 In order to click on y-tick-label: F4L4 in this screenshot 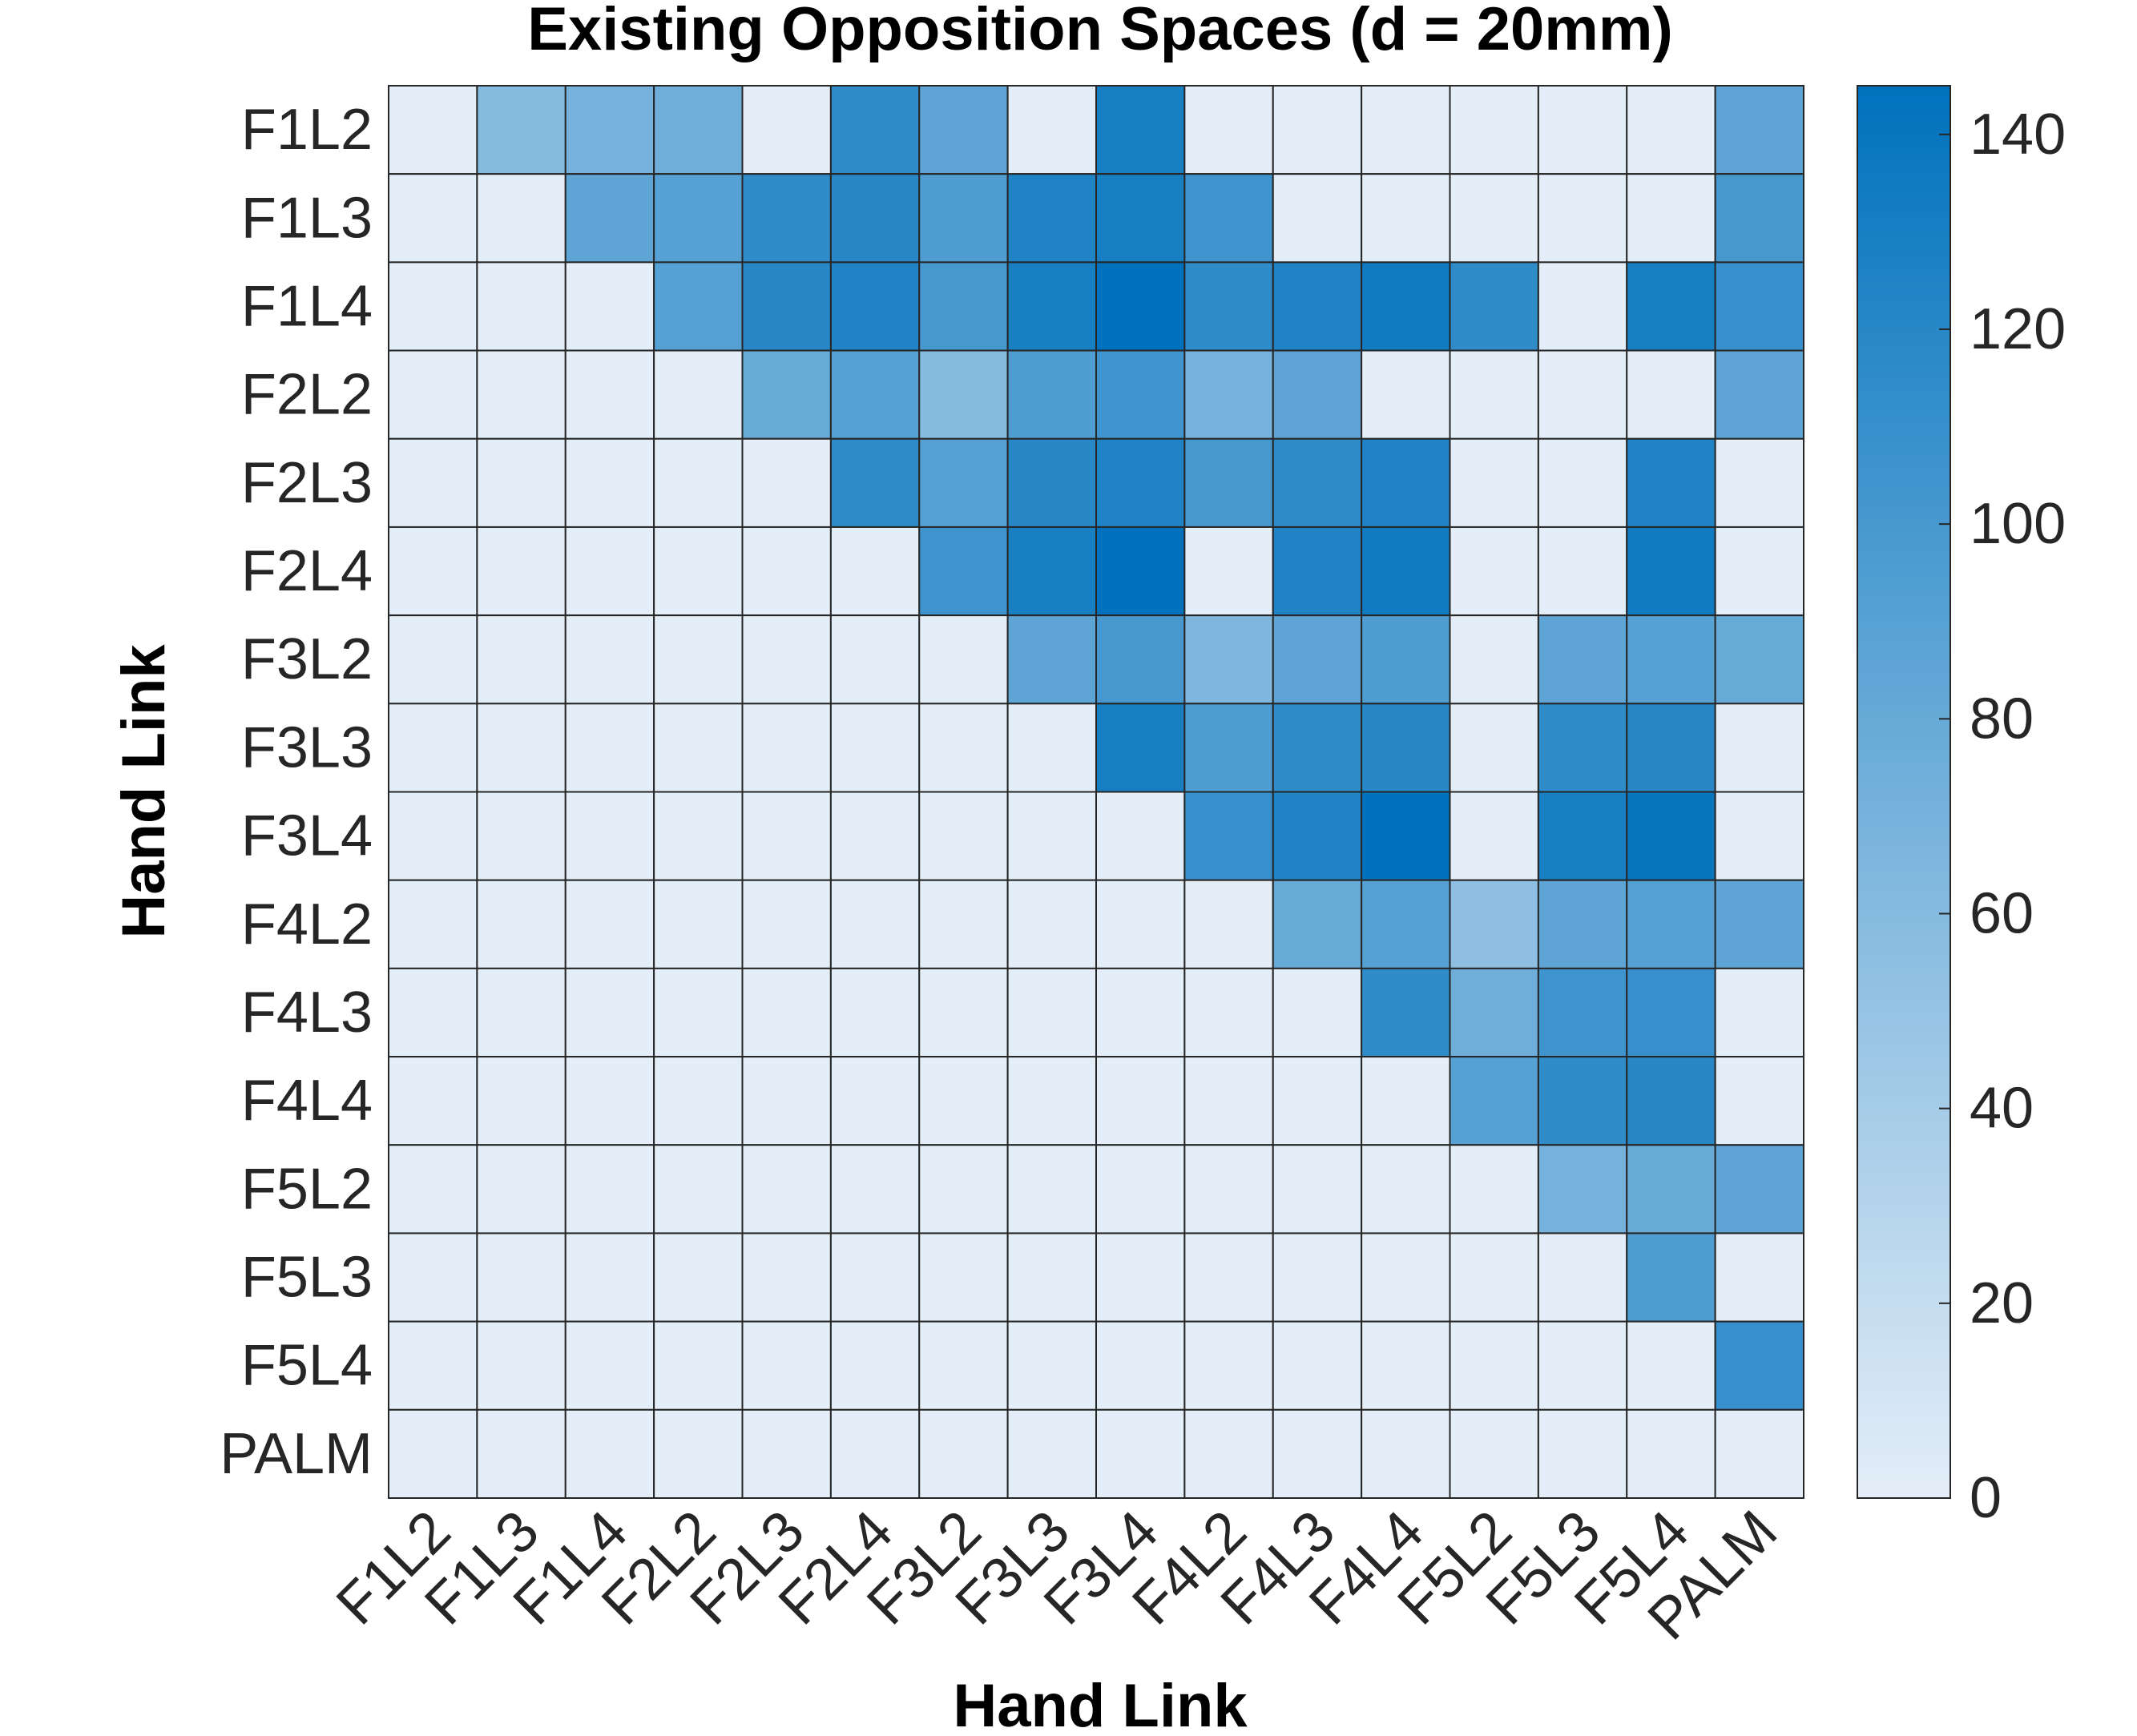, I will do `click(307, 1101)`.